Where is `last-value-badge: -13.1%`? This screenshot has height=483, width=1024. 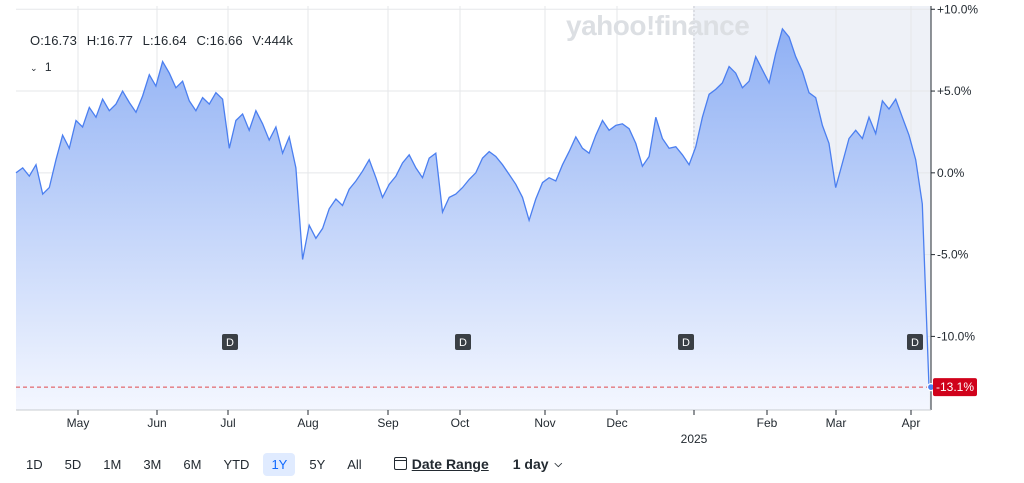
last-value-badge: -13.1% is located at coordinates (951, 387).